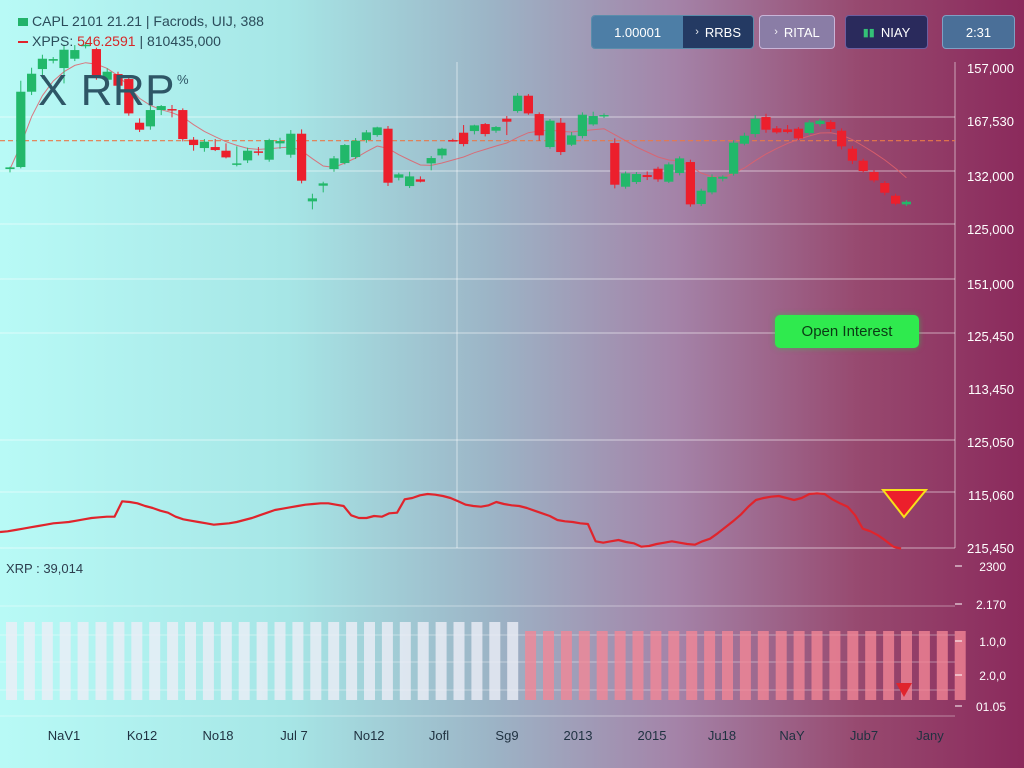  What do you see at coordinates (801, 32) in the screenshot?
I see `rital-label: RITAL` at bounding box center [801, 32].